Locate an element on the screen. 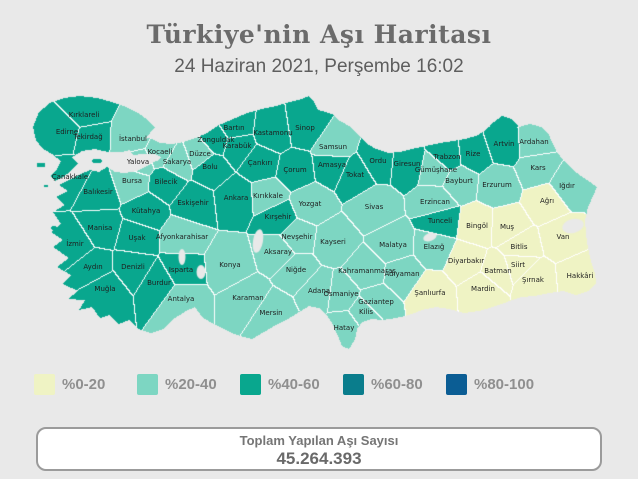 Image resolution: width=638 pixels, height=479 pixels. legend-item-20-40: %20-40 is located at coordinates (188, 384).